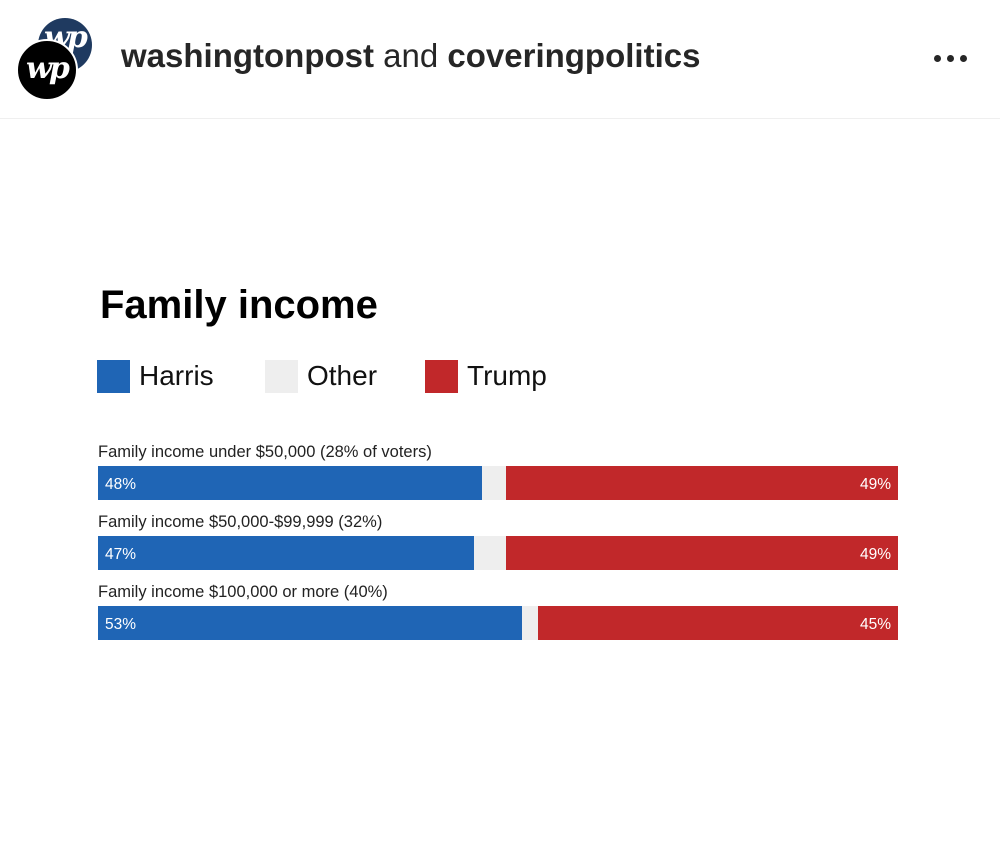 This screenshot has width=1000, height=843. I want to click on account-joiner: and, so click(410, 55).